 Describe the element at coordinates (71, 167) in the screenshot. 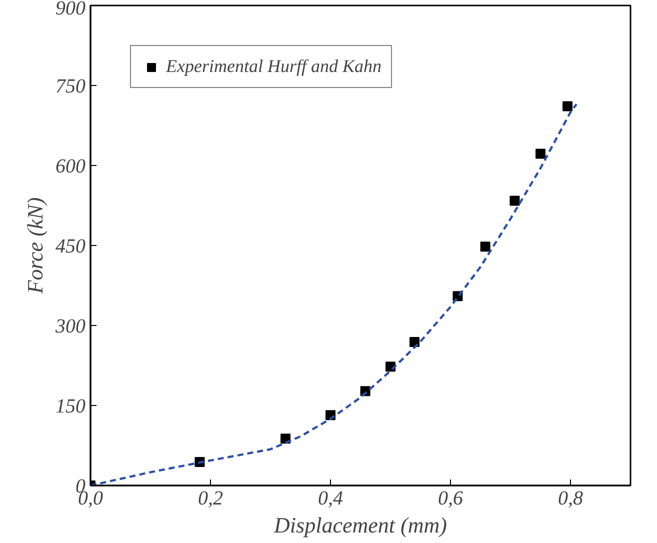

I see `y-tick-label: 600` at that location.